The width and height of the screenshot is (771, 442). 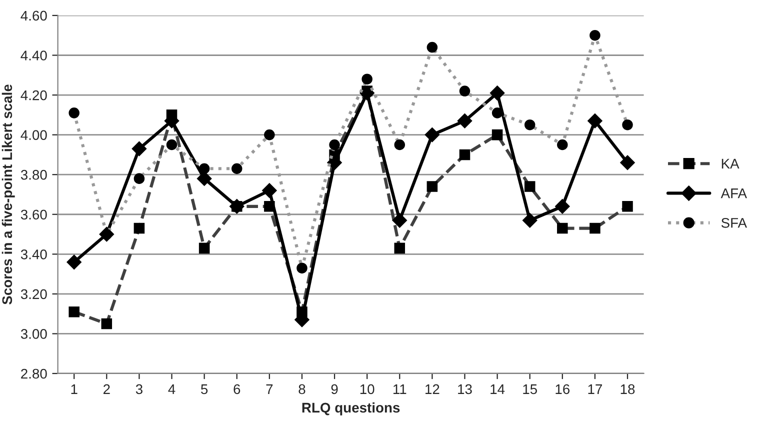 I want to click on x-tick-label: 16, so click(x=563, y=389).